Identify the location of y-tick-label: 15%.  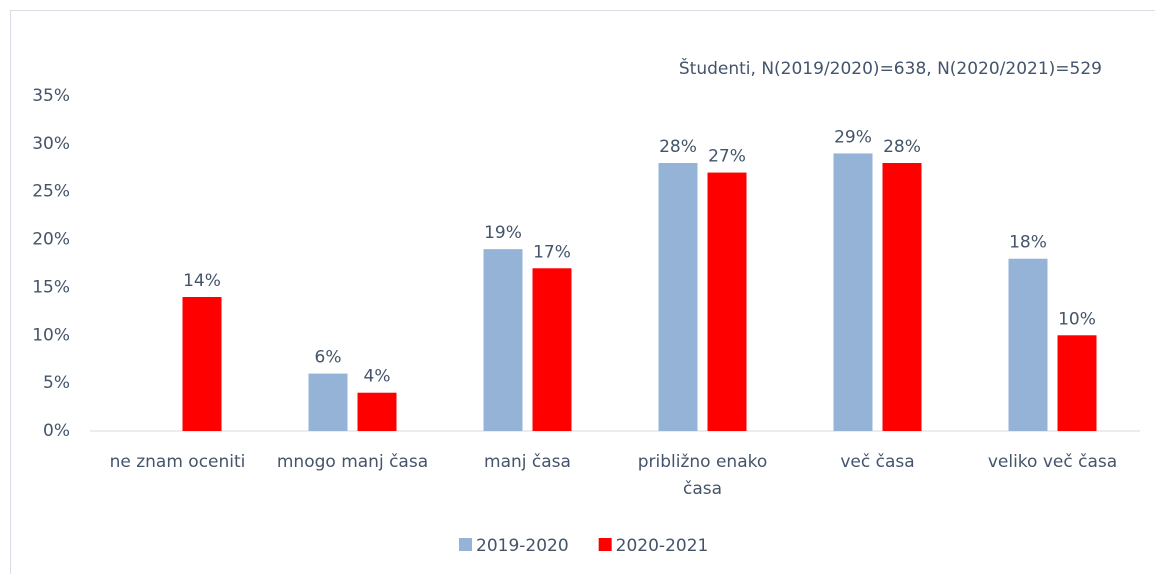
(51, 287).